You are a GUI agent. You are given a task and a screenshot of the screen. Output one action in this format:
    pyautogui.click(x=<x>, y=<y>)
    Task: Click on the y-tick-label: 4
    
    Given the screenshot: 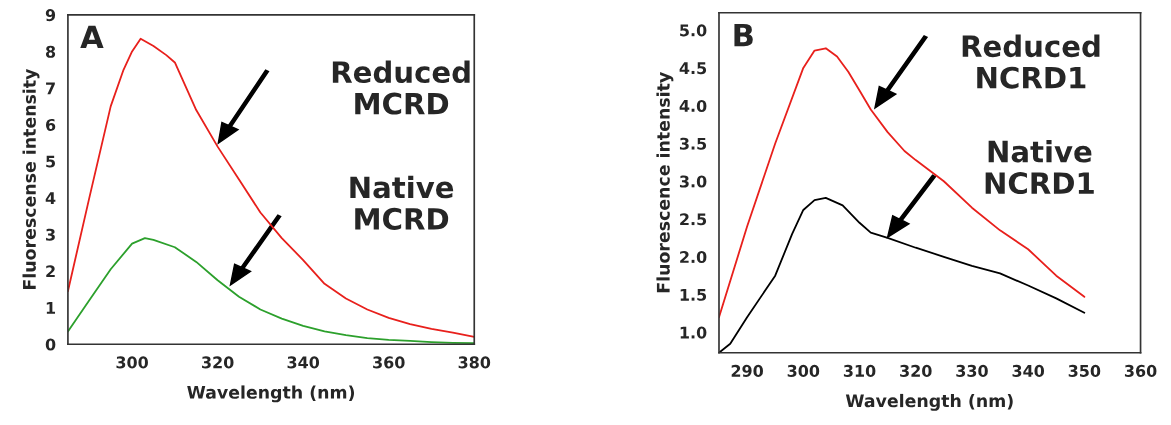 What is the action you would take?
    pyautogui.click(x=50, y=198)
    